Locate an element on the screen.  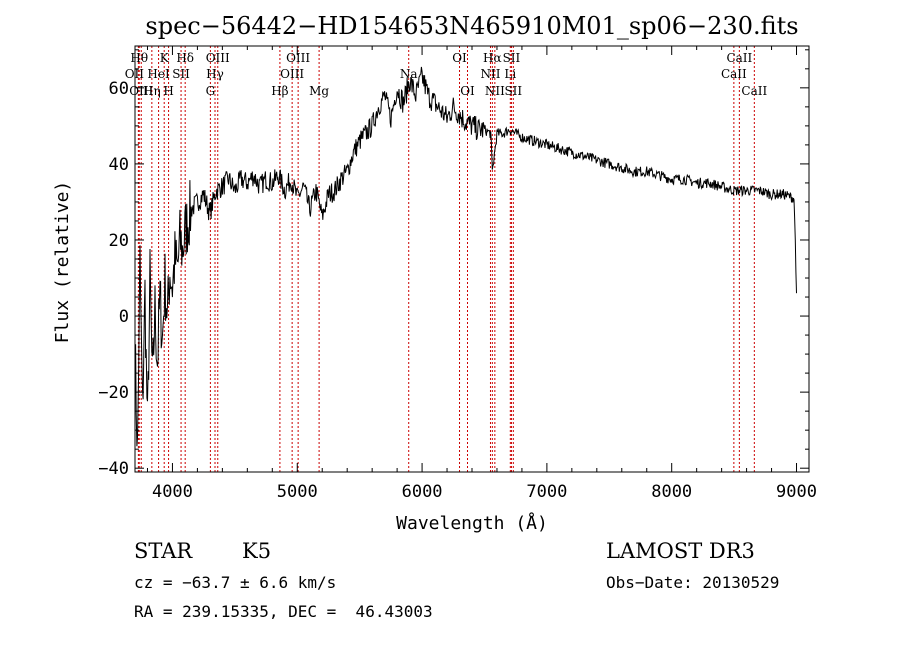
marker-label-5: K is located at coordinates (165, 58).